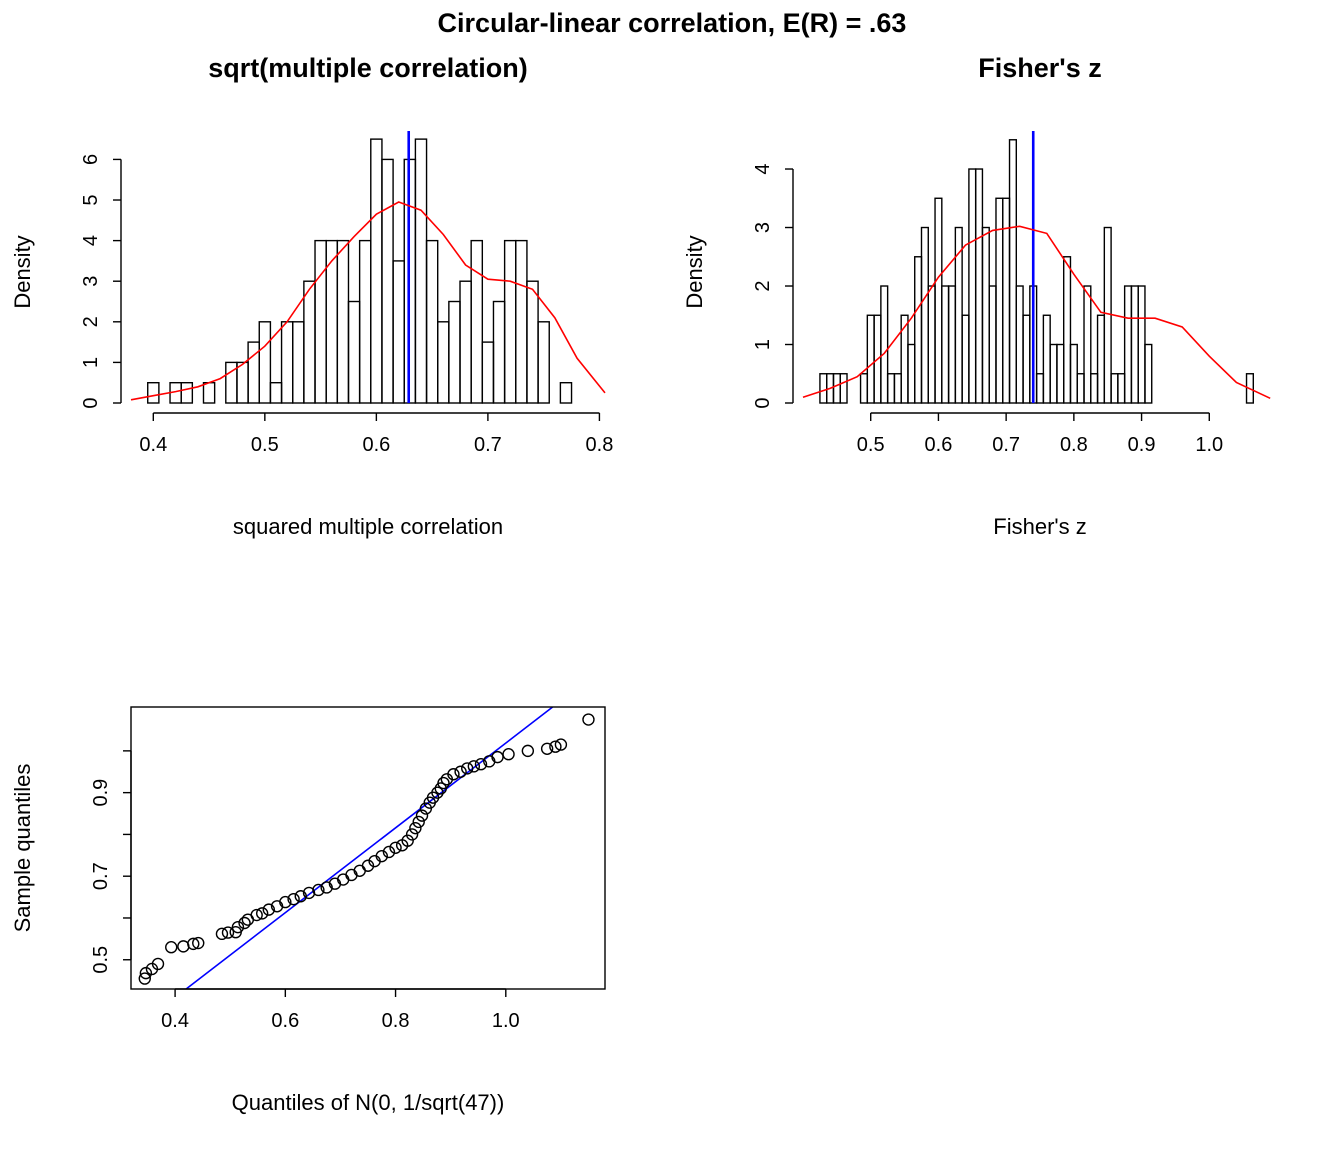  I want to click on y-tick-label: 0, so click(91, 402).